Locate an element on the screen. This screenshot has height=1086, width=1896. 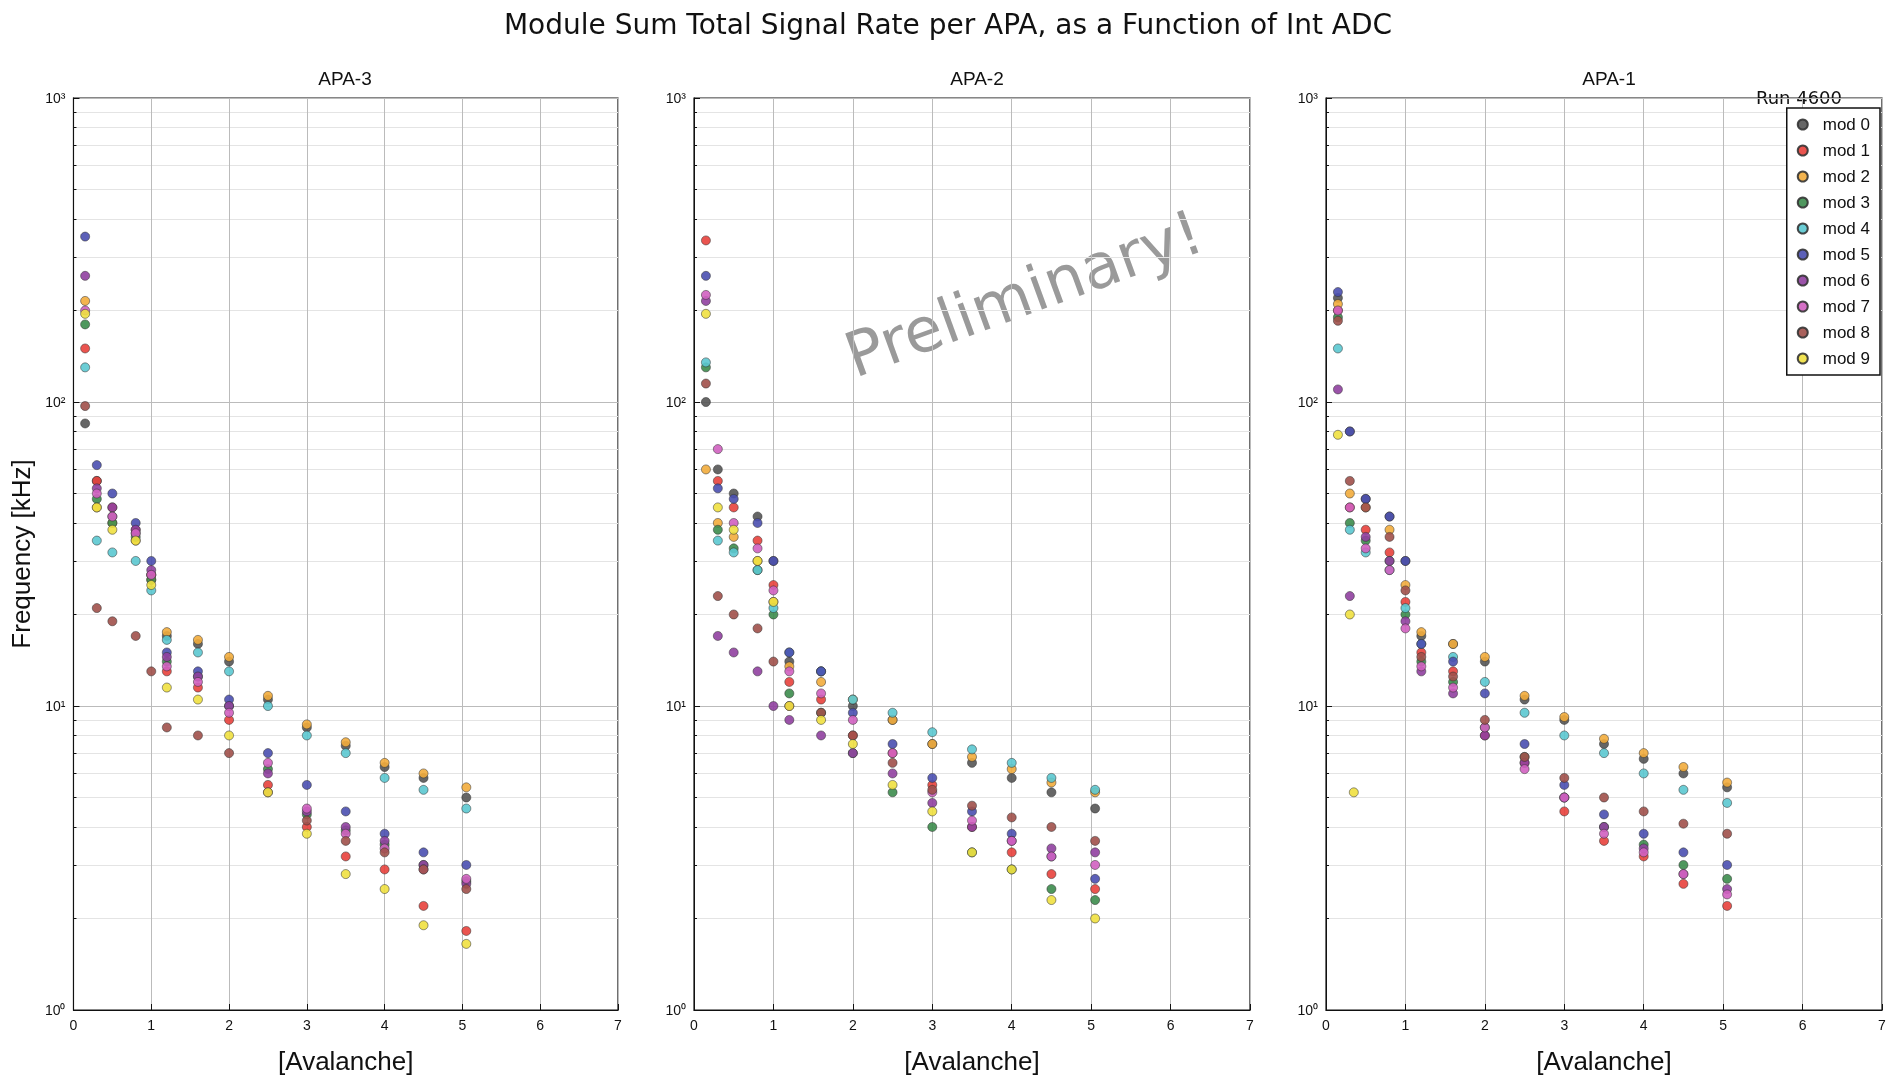
text: Module Sum Total Signal Rate per APA, as a Function of Int ADC is located at coordinates (948, 25).